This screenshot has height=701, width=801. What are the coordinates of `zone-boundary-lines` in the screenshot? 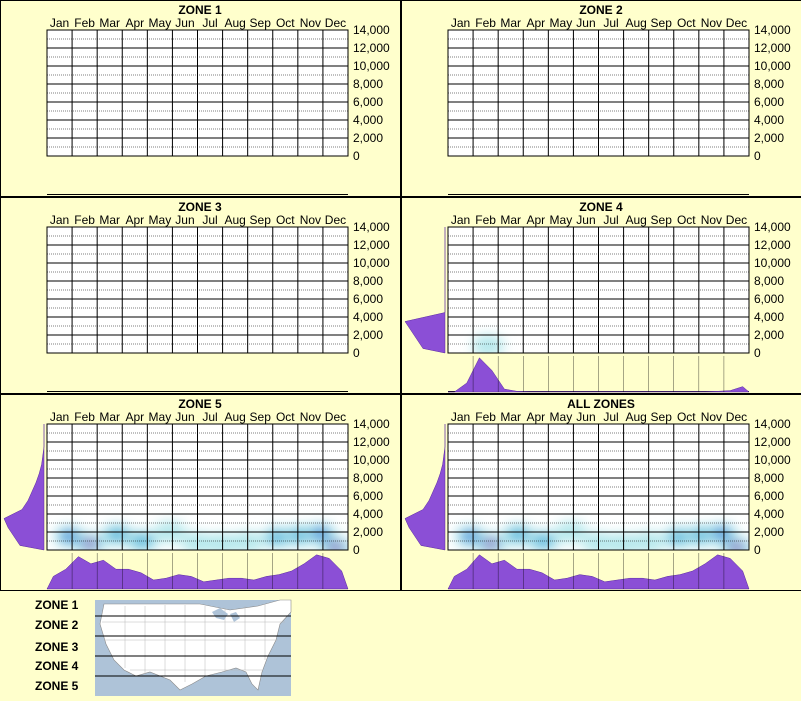 It's located at (193, 646).